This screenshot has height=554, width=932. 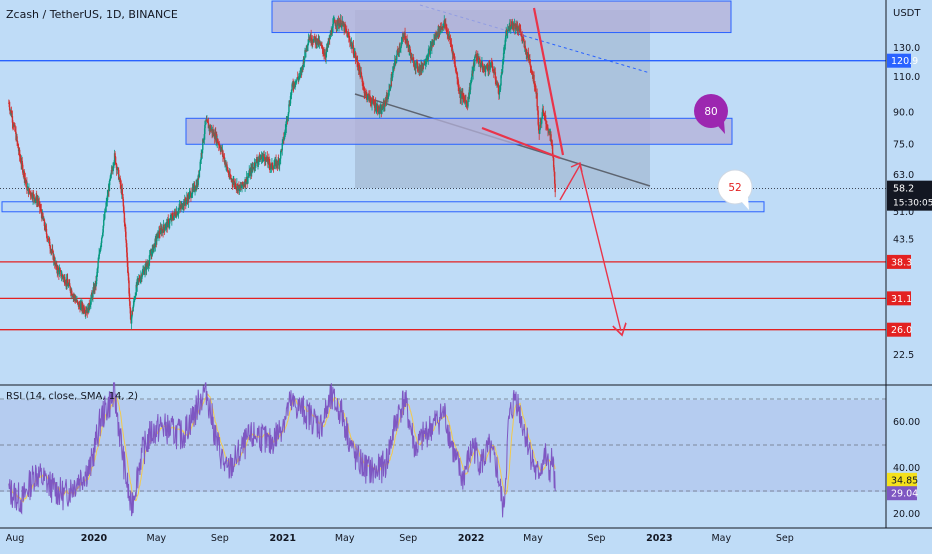 I want to click on rsi-line, so click(x=282, y=450).